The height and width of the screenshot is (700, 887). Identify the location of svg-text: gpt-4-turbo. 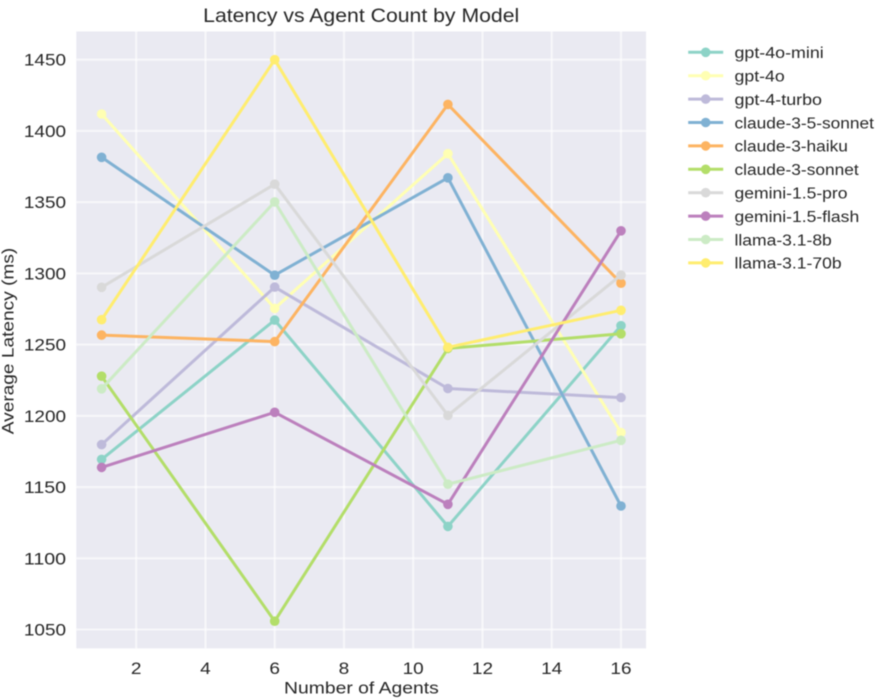
(779, 100).